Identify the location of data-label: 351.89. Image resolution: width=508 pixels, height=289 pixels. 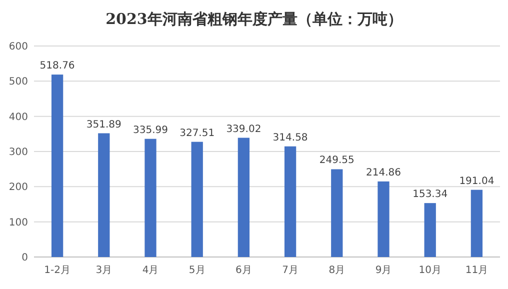
(104, 124).